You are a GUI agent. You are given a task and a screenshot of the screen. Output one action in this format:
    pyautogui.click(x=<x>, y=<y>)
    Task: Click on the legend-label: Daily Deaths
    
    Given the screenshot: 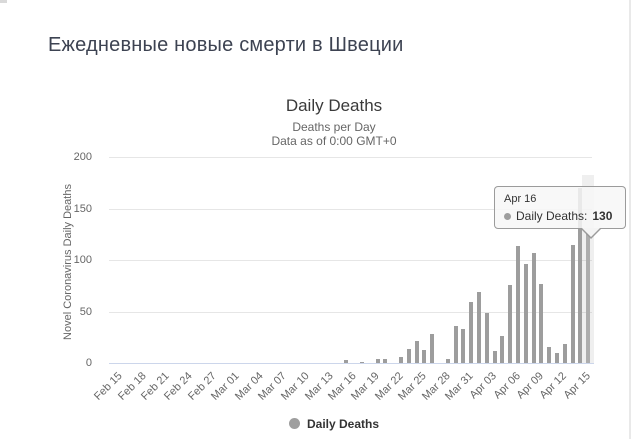 What is the action you would take?
    pyautogui.click(x=343, y=423)
    